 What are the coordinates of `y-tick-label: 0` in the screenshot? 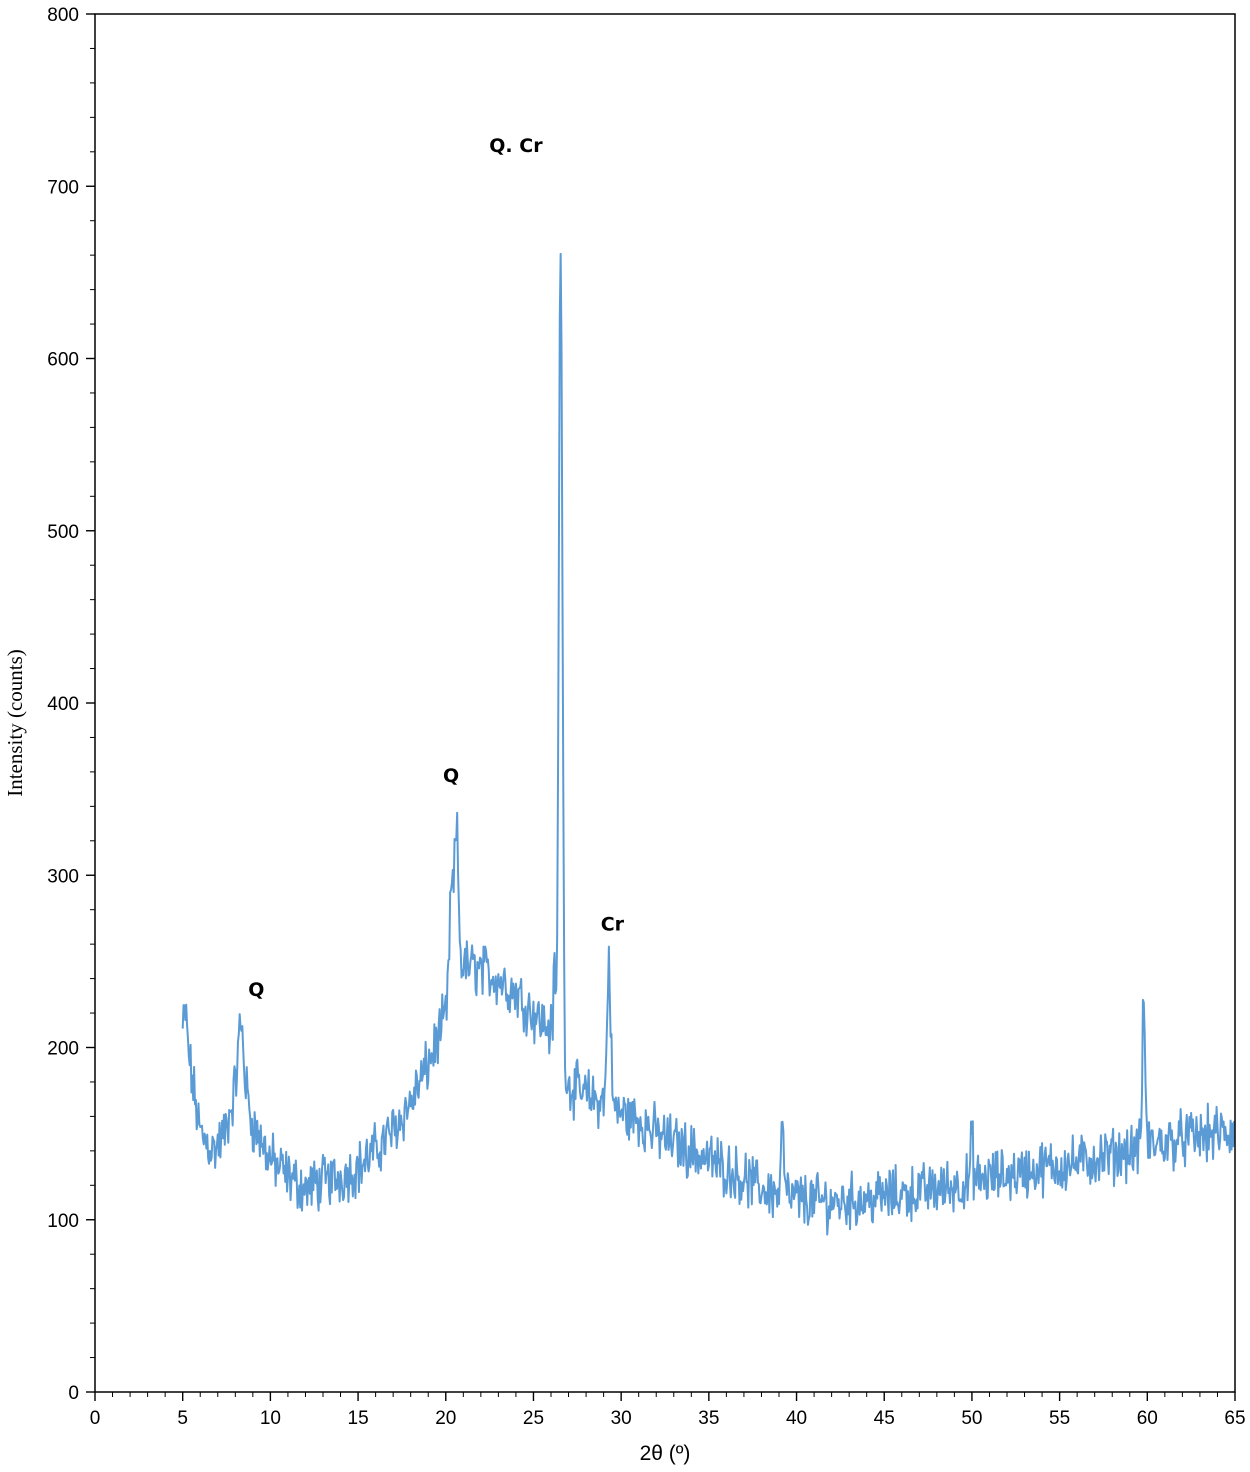 It's located at (73, 1393).